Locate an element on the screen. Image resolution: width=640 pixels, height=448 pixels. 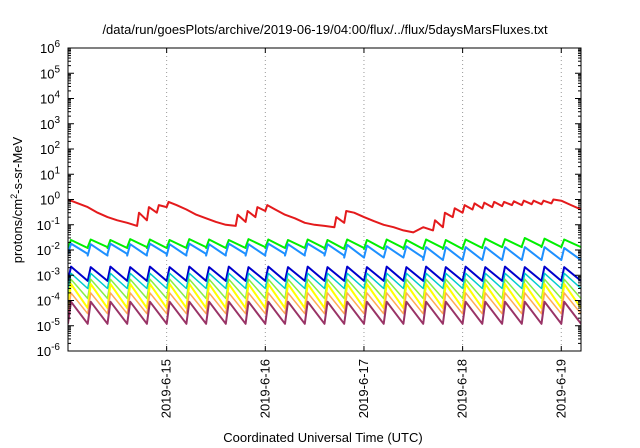
y-tick-label: 10⁶ is located at coordinates (50, 47).